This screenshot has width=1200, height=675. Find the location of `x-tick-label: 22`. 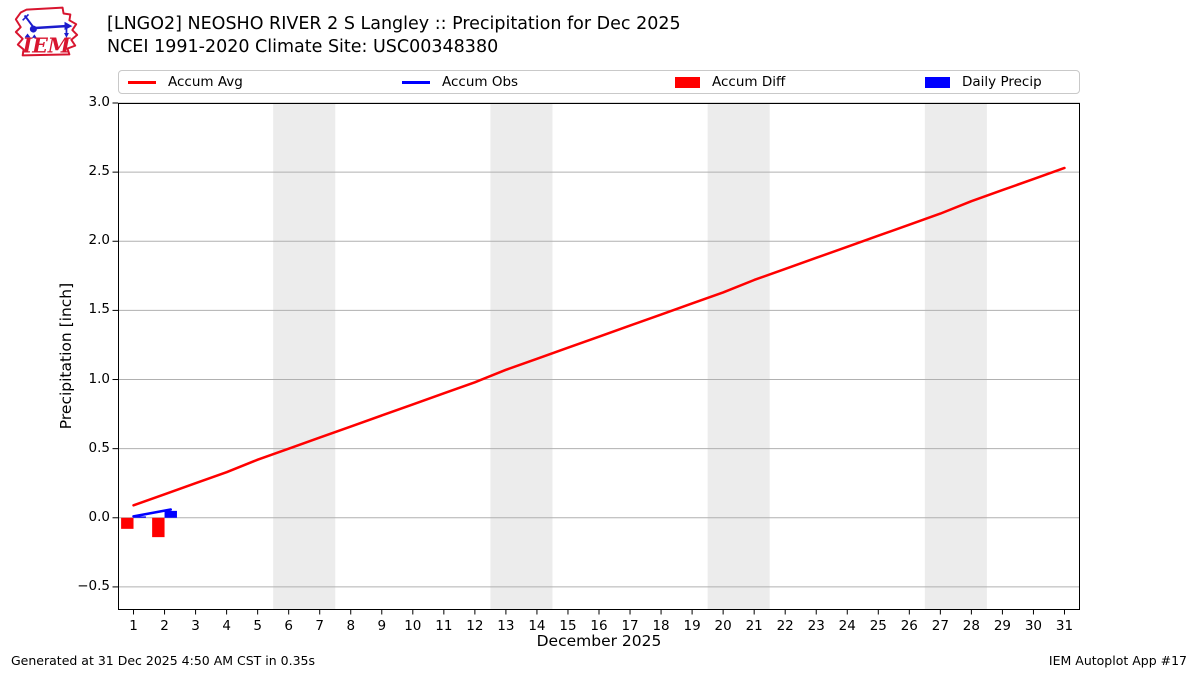

x-tick-label: 22 is located at coordinates (785, 626).